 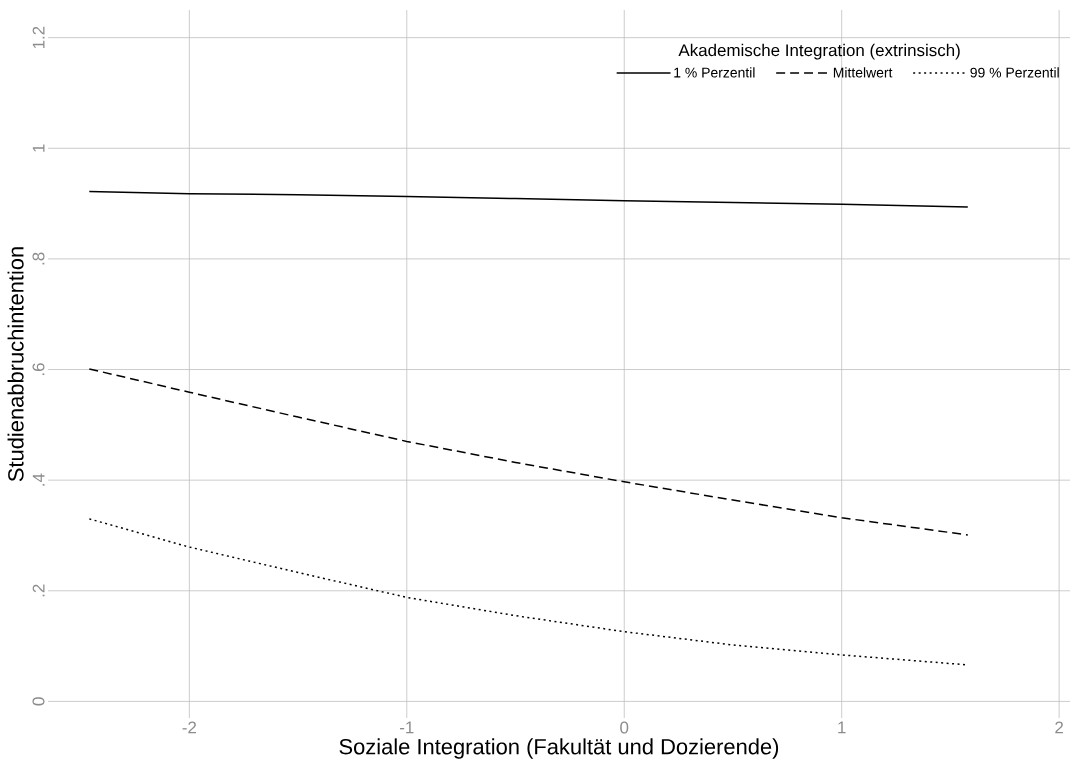 What do you see at coordinates (842, 727) in the screenshot?
I see `x-tick-label: 1` at bounding box center [842, 727].